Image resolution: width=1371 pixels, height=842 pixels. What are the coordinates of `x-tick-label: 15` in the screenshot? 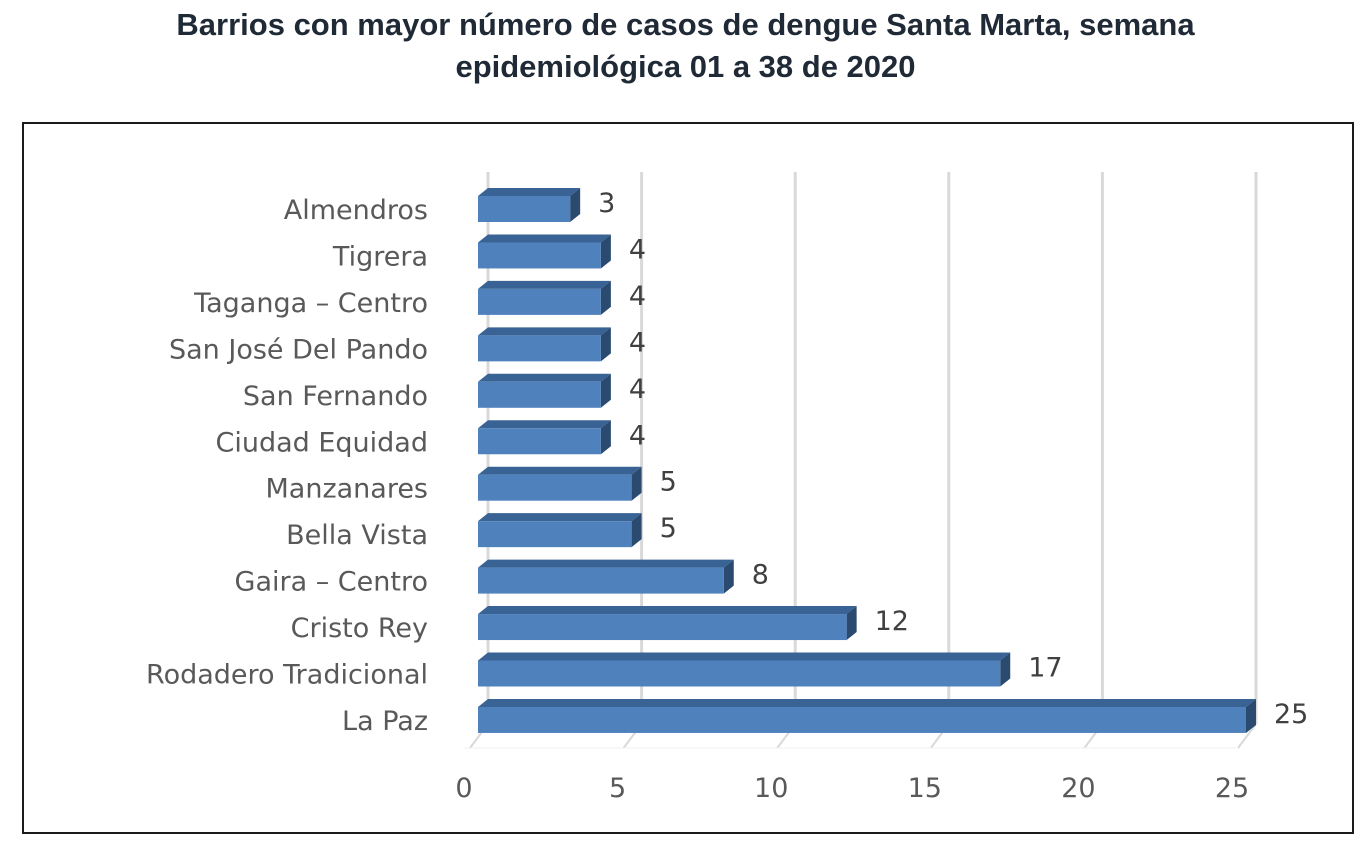 It's located at (925, 788).